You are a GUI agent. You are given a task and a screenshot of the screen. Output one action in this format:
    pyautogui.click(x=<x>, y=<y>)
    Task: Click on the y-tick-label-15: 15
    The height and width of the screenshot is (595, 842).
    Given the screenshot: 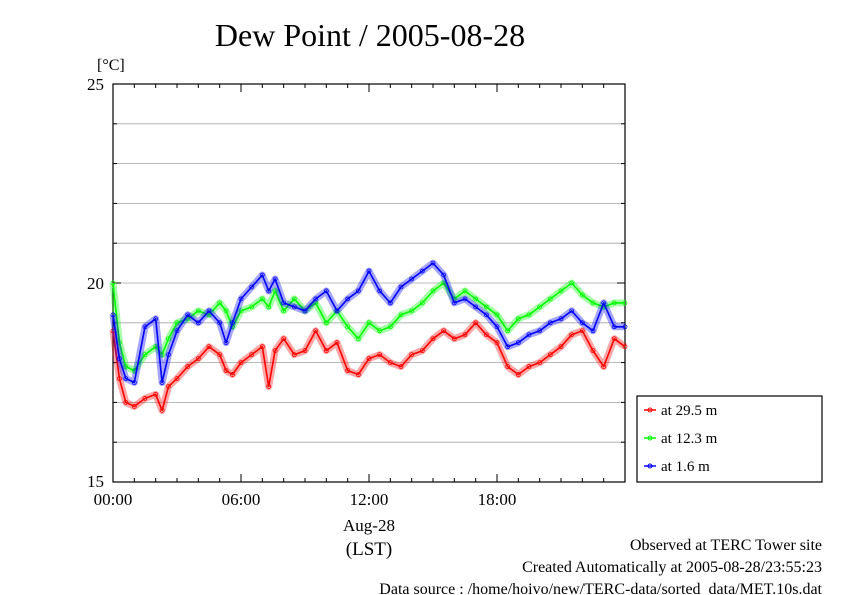 What is the action you would take?
    pyautogui.click(x=95, y=481)
    